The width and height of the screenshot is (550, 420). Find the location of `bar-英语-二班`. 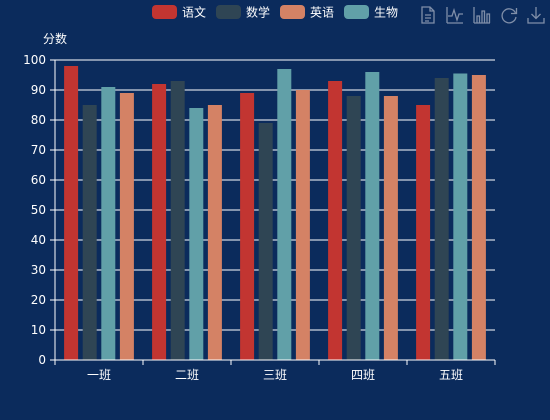

bar-英语-二班 is located at coordinates (214, 232).